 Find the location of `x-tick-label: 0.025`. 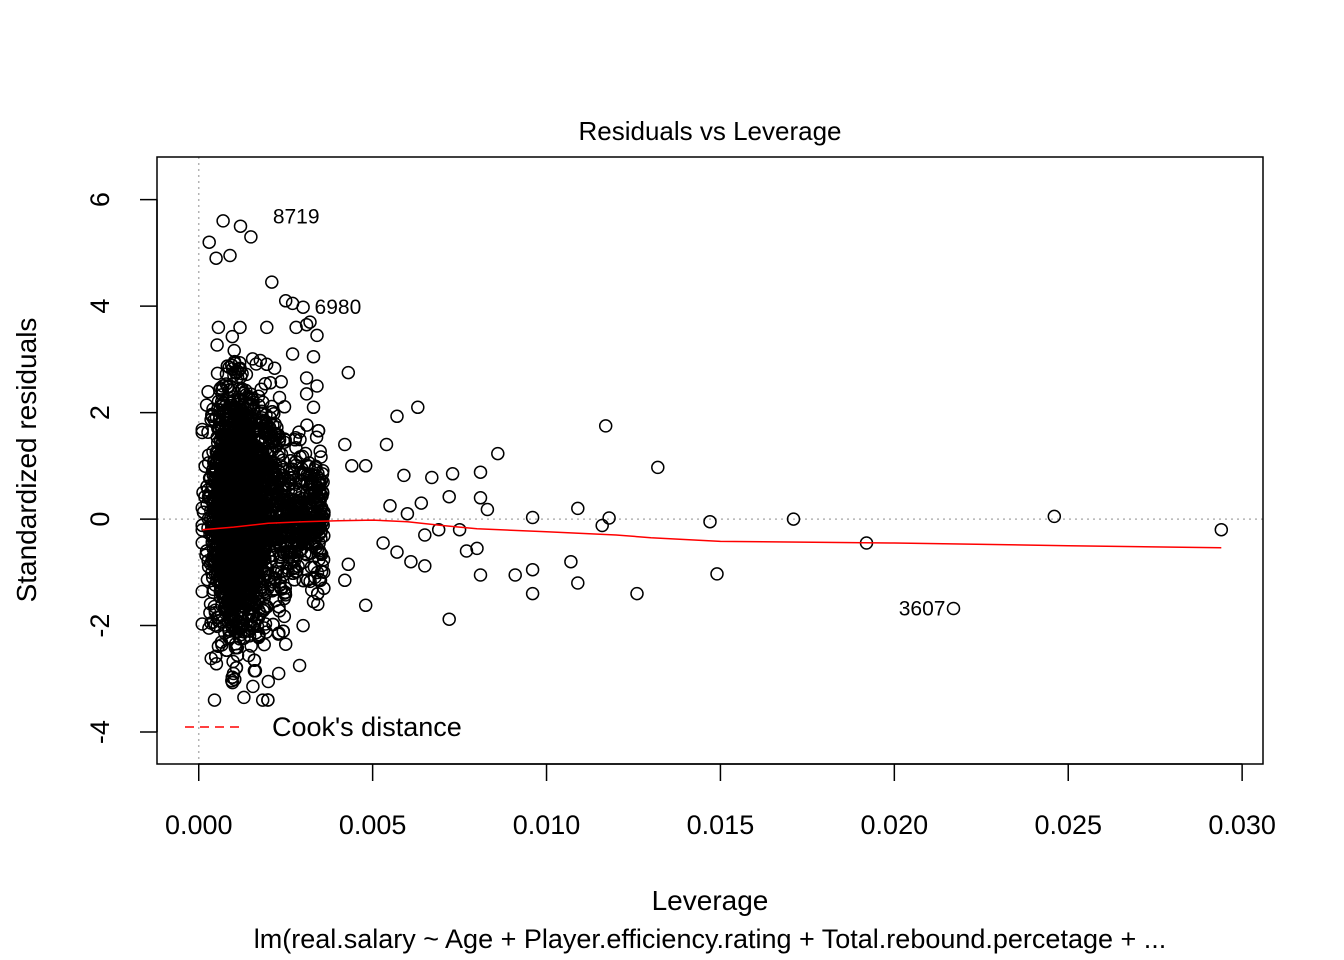

x-tick-label: 0.025 is located at coordinates (1068, 825).